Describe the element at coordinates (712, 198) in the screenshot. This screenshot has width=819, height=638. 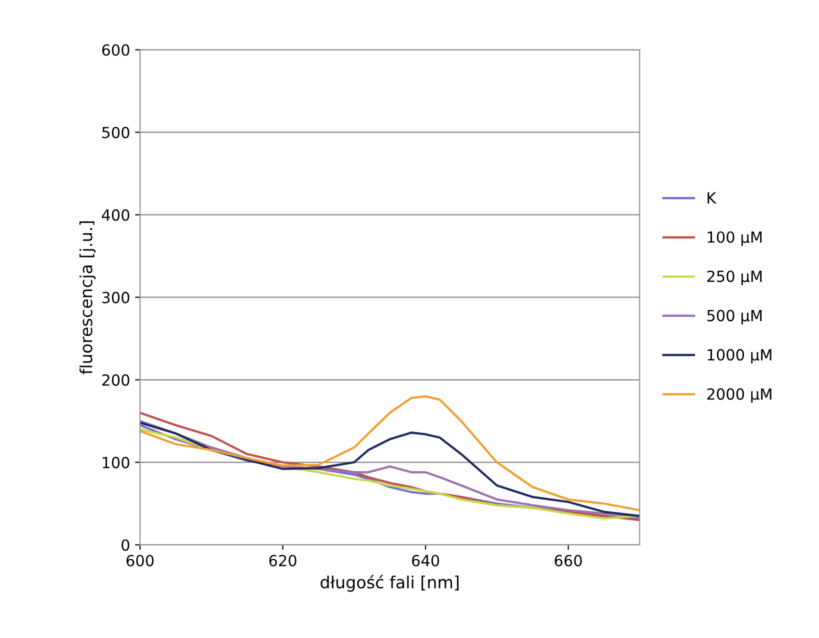
I see `legend-label: K` at that location.